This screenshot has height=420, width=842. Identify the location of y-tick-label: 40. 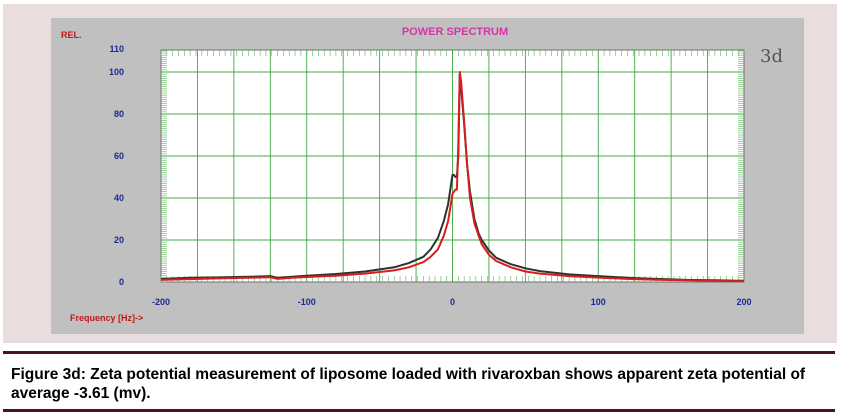
(119, 198).